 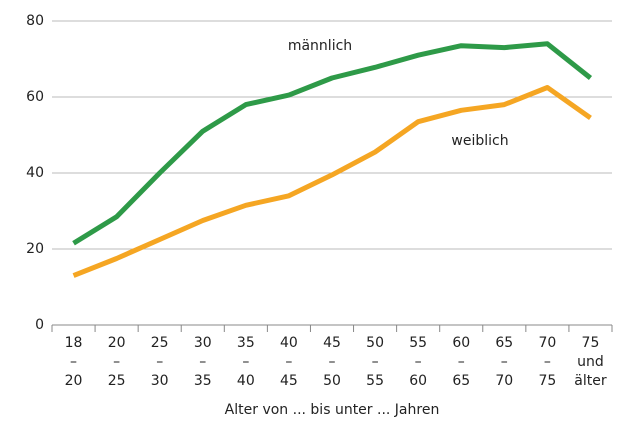 I want to click on x-tick-label: und, so click(x=590, y=362).